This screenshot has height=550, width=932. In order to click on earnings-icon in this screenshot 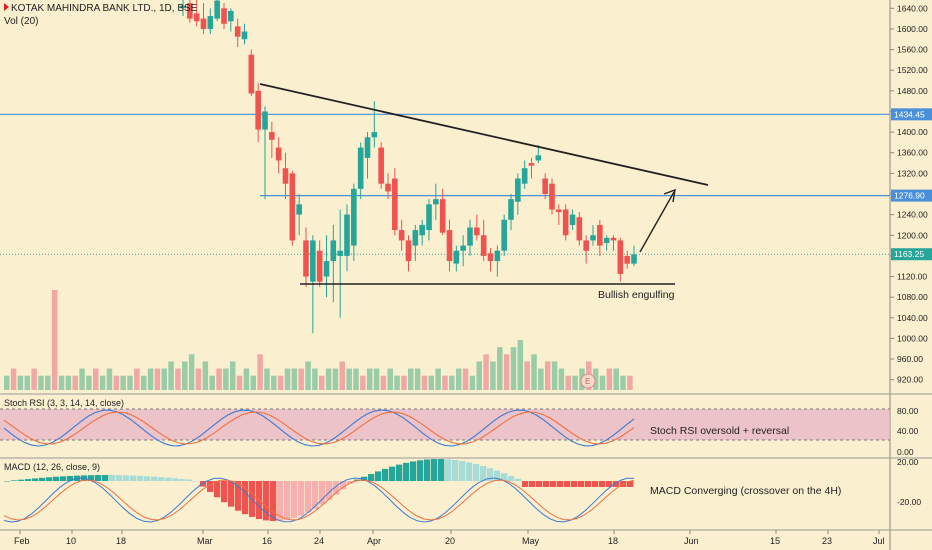, I will do `click(588, 381)`.